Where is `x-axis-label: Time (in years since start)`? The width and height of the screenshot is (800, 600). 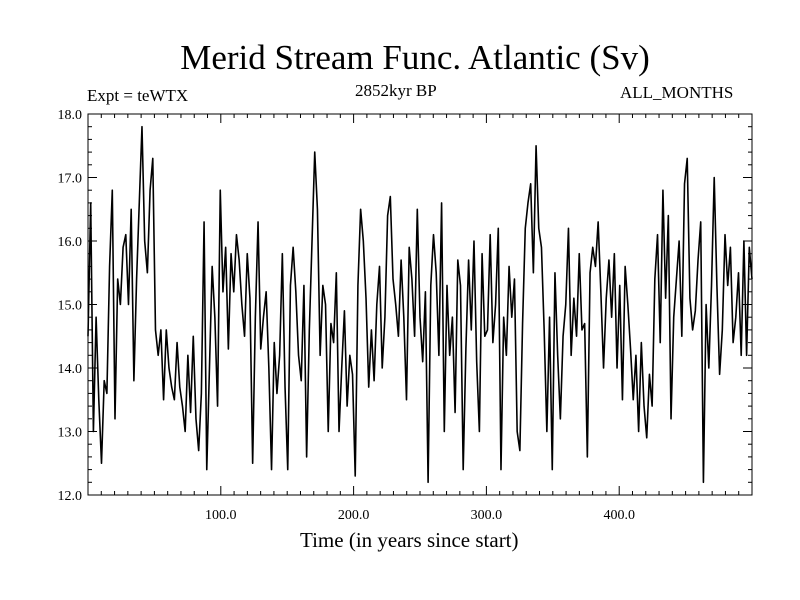 x-axis-label: Time (in years since start) is located at coordinates (409, 540).